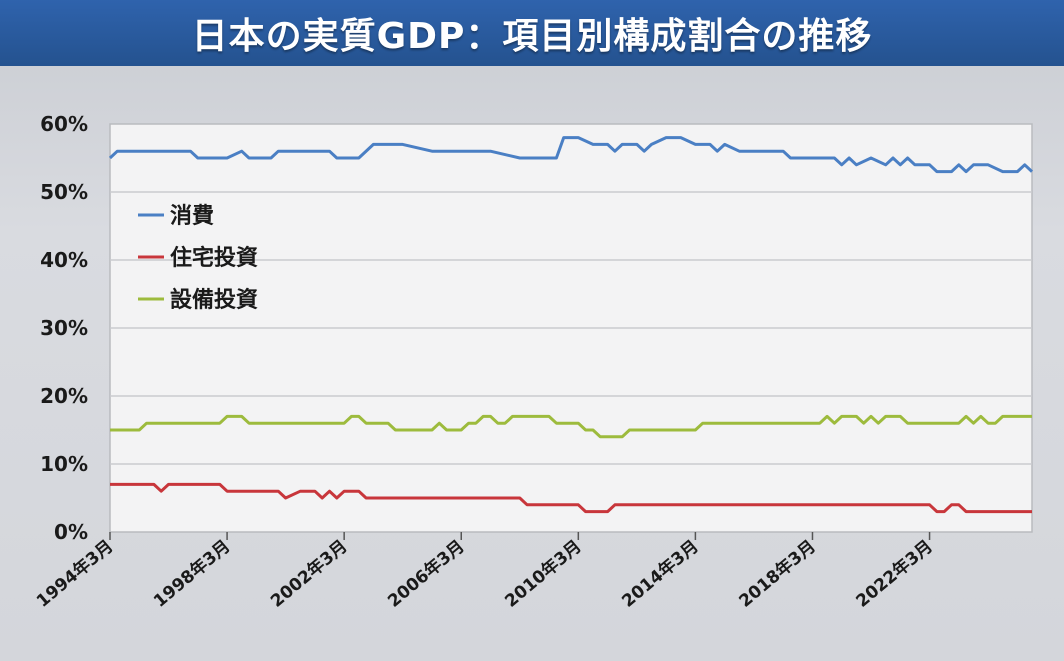  Describe the element at coordinates (660, 574) in the screenshot. I see `x-tick-label: 2014年3月` at that location.